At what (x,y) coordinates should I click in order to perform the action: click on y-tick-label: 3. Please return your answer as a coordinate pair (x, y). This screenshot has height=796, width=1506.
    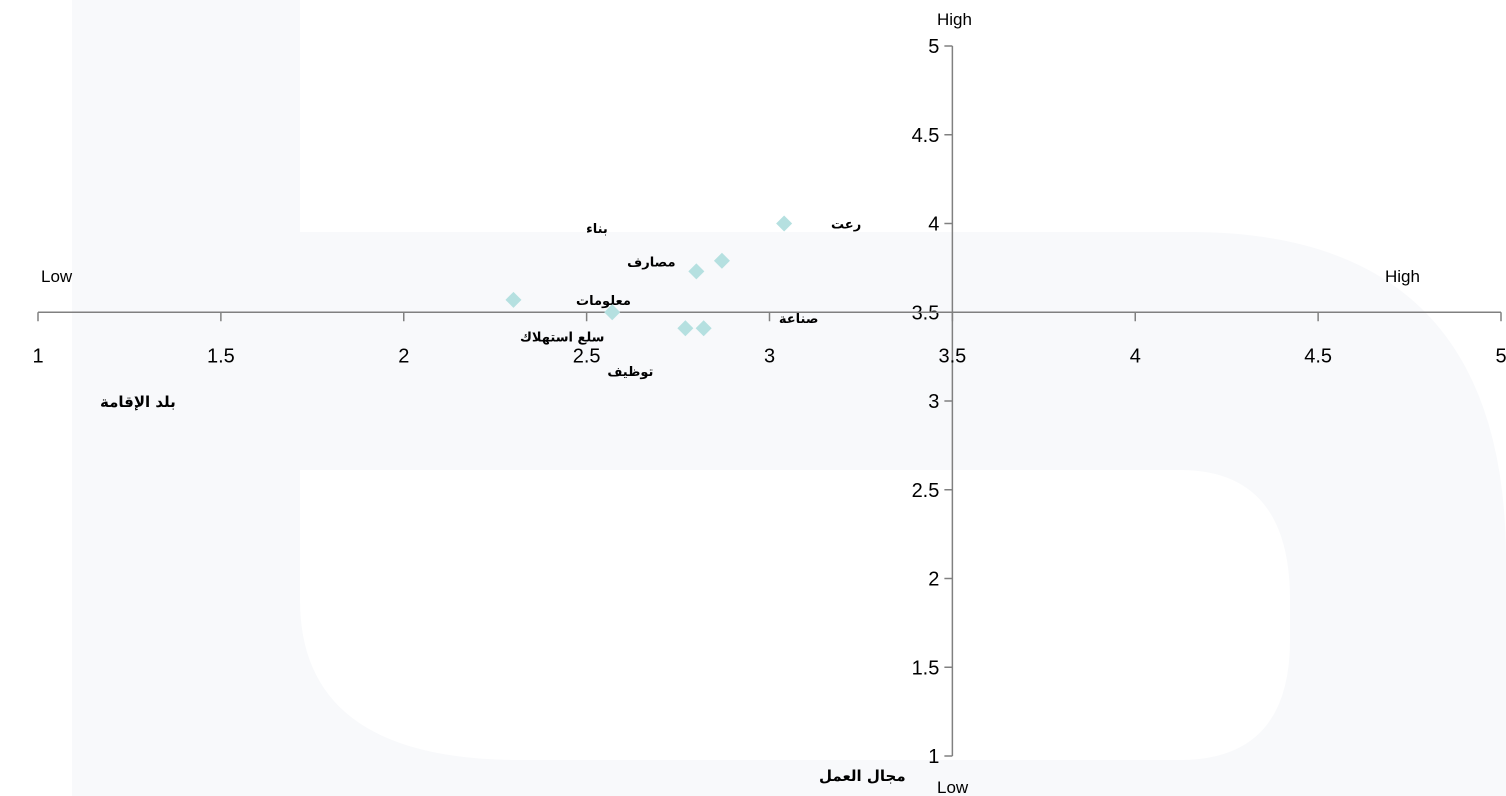
    Looking at the image, I should click on (933, 402).